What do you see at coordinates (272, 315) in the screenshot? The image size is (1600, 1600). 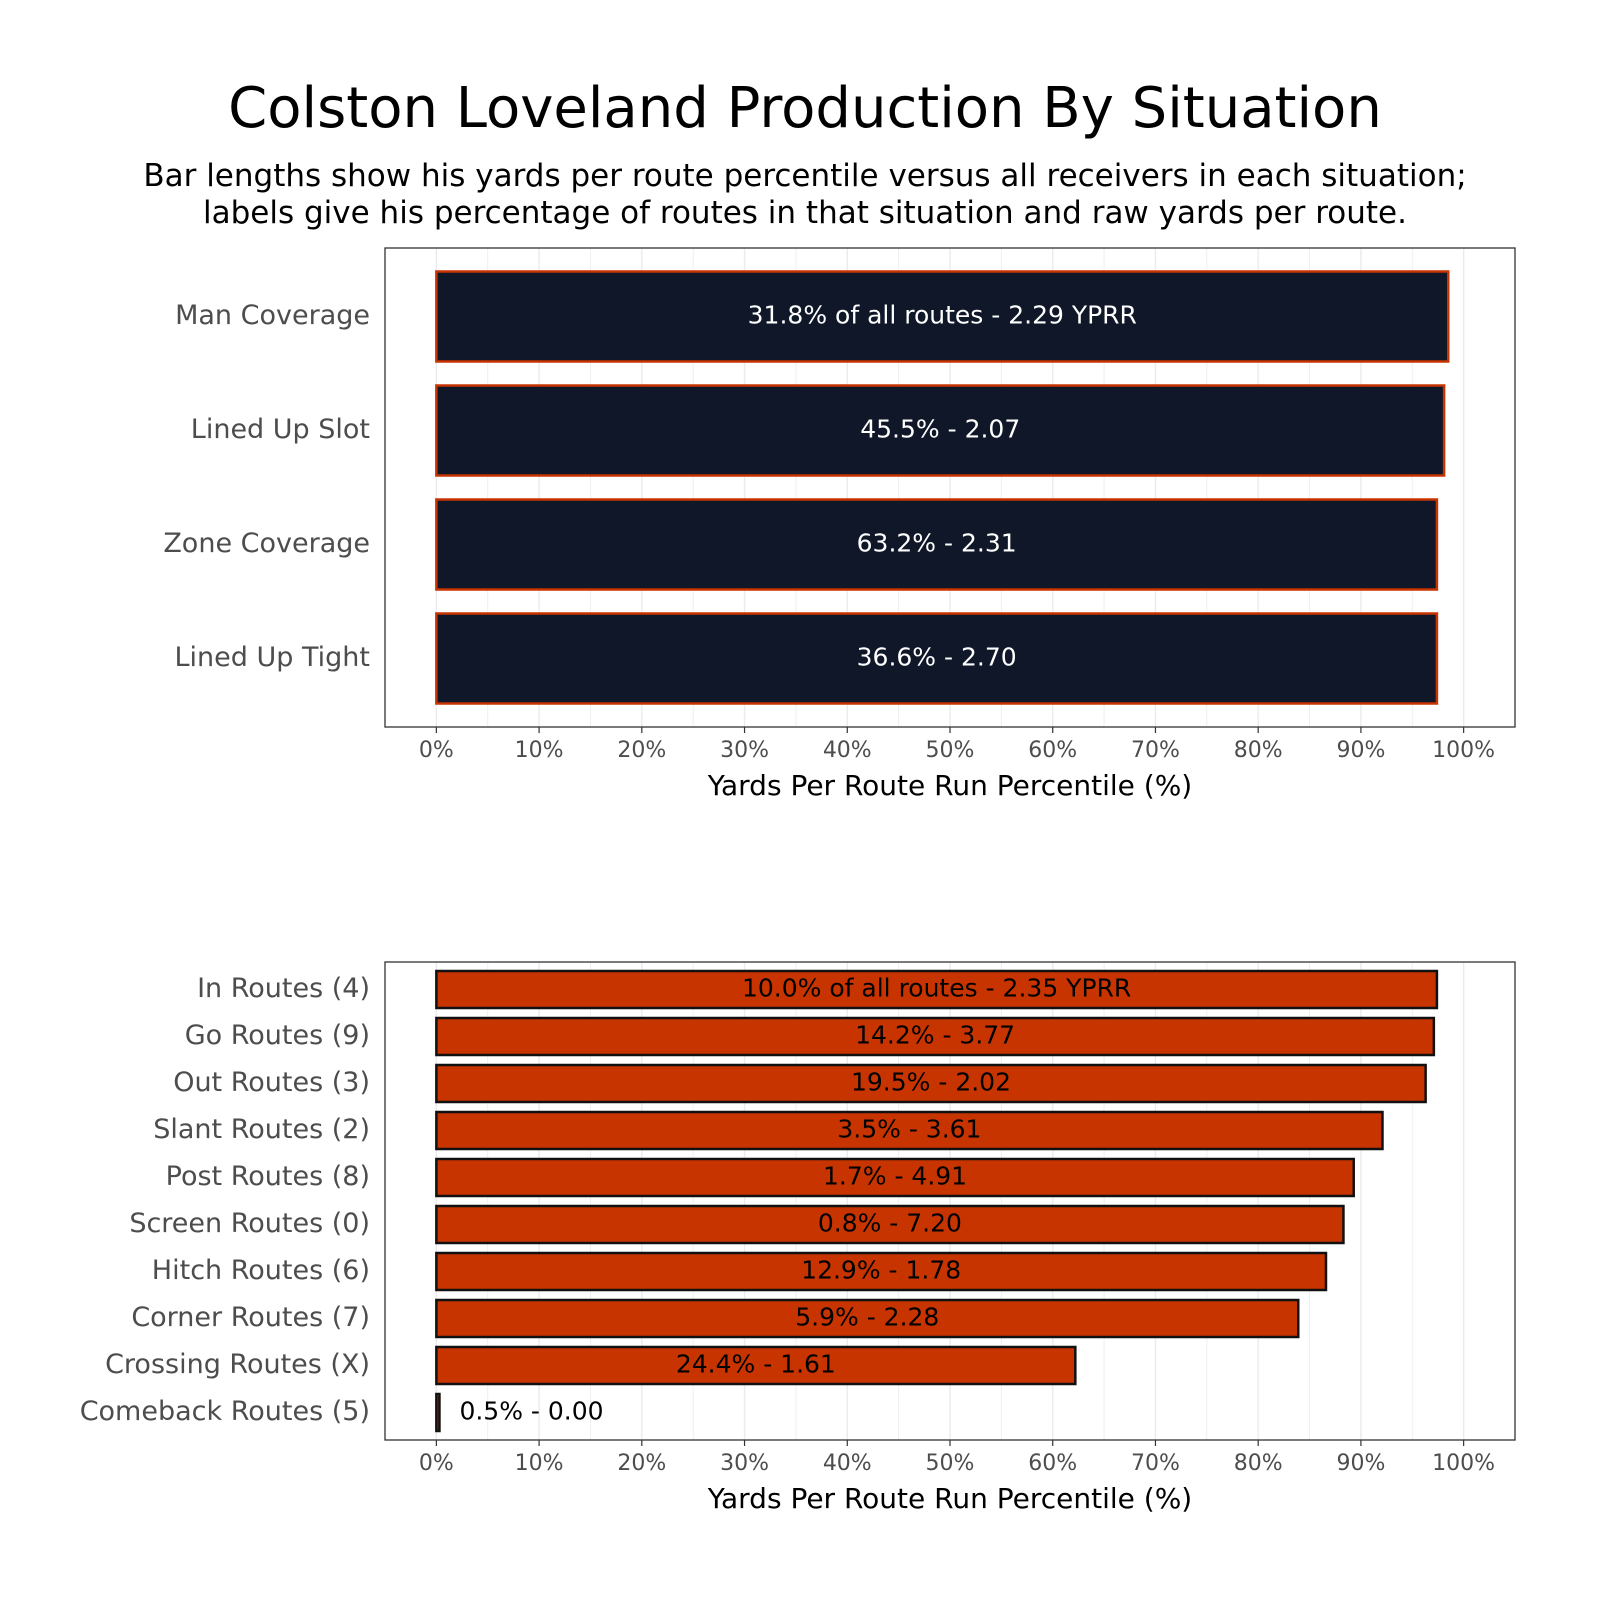 I see `category-label: Man Coverage` at bounding box center [272, 315].